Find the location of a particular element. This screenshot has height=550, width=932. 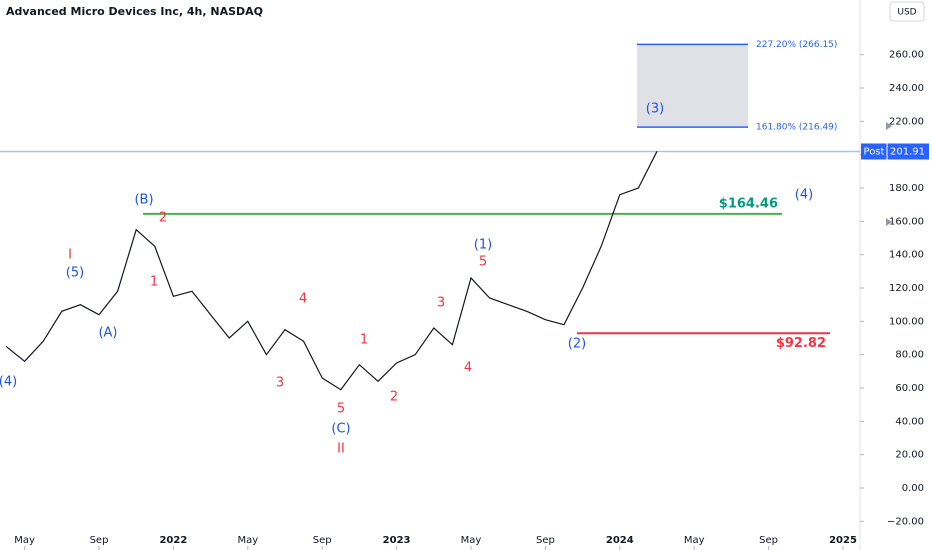

last-price-name: Post is located at coordinates (874, 151).